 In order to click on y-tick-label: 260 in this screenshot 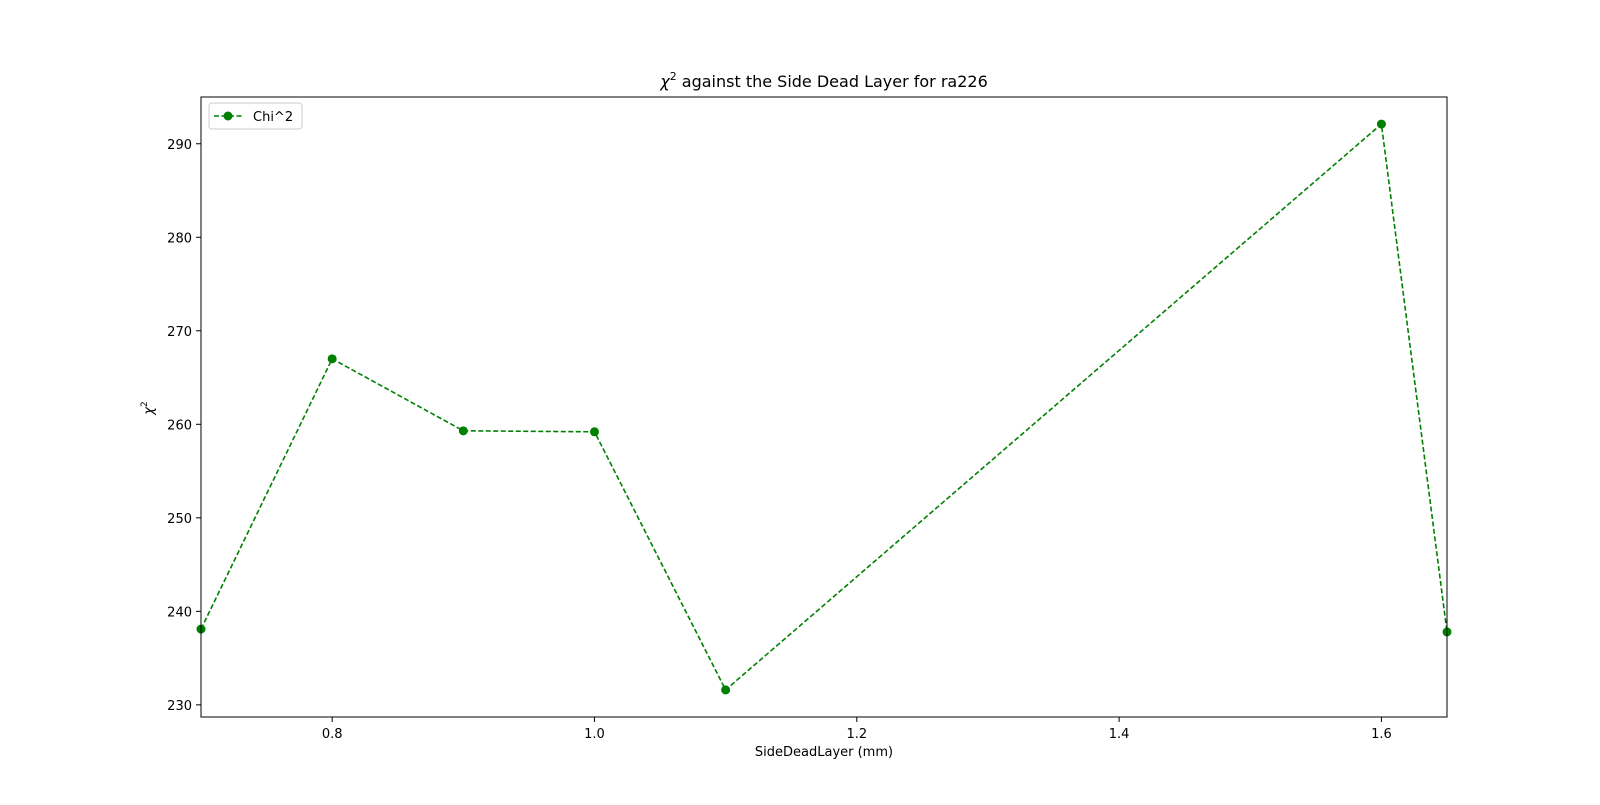, I will do `click(179, 425)`.